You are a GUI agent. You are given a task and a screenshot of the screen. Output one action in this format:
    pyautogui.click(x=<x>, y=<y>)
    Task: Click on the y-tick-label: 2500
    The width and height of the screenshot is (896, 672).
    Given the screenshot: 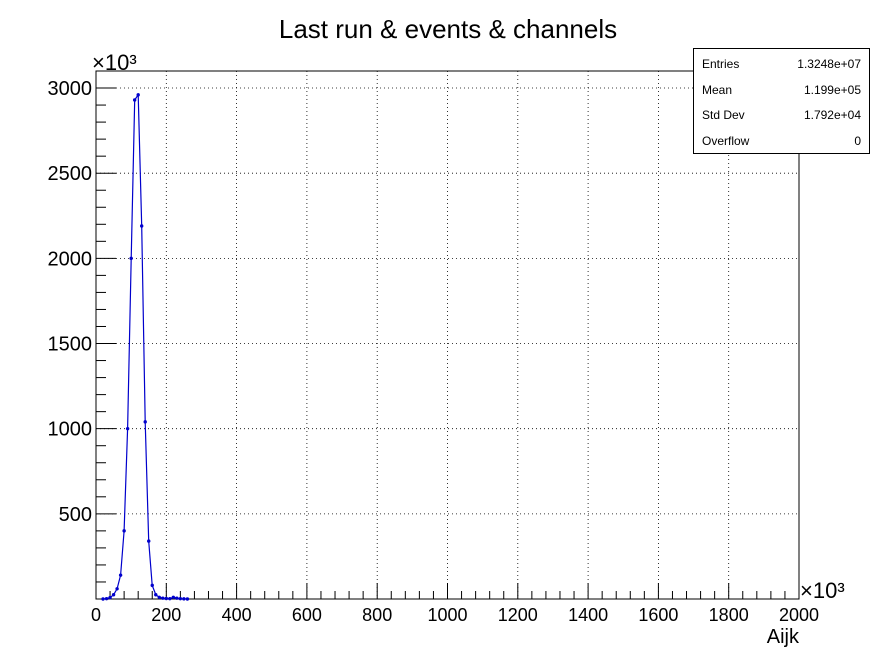 What is the action you would take?
    pyautogui.click(x=70, y=174)
    